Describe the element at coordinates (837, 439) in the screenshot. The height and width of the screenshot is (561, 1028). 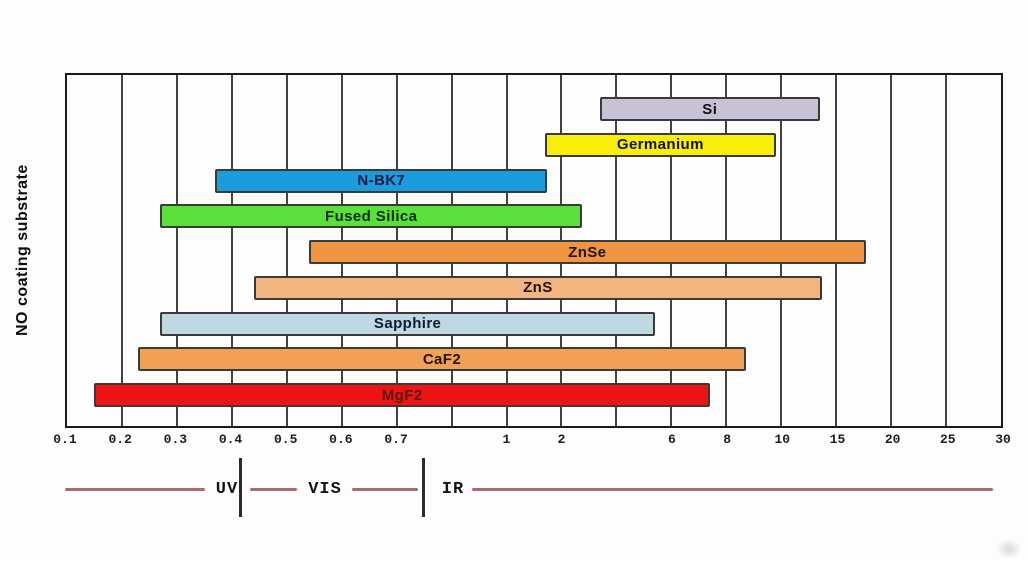
I see `x-tick-label: 15` at that location.